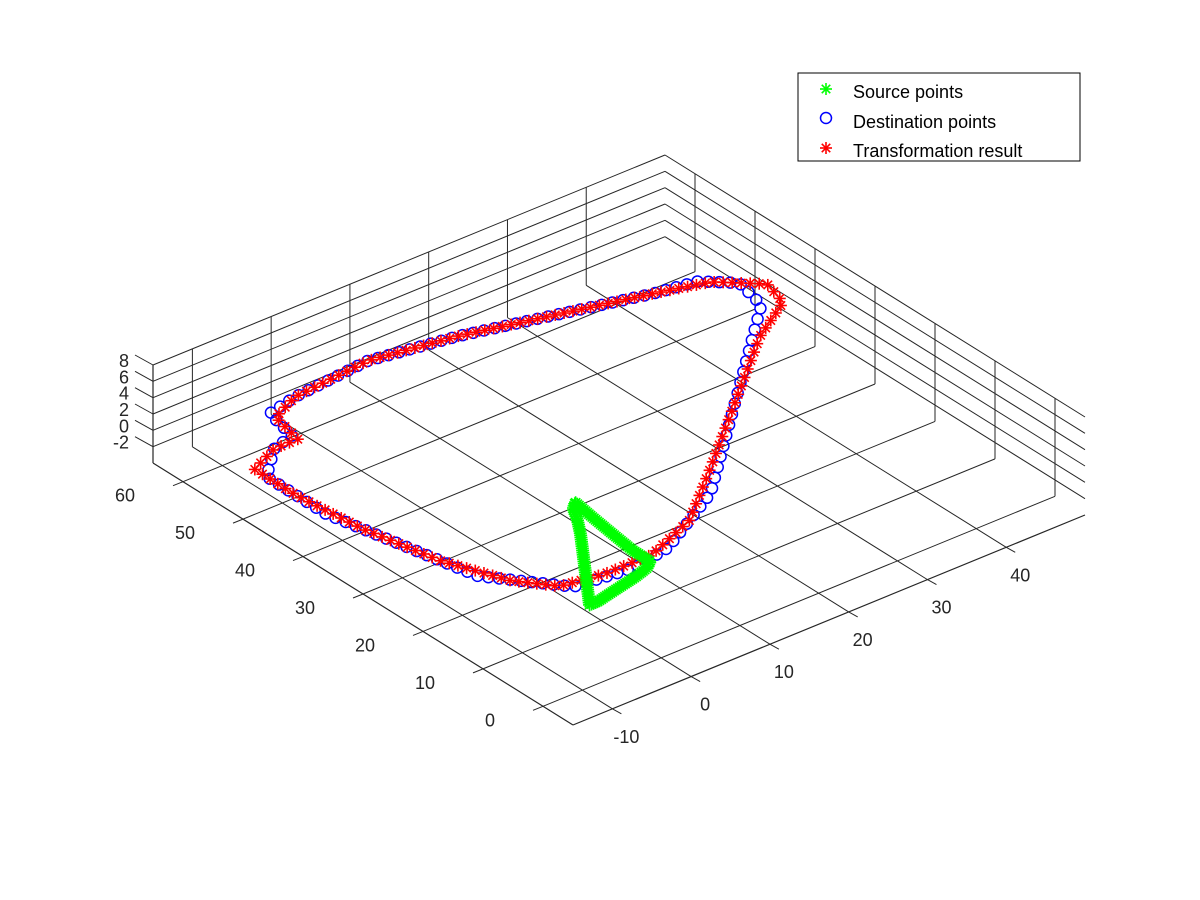 This screenshot has height=900, width=1200. What do you see at coordinates (924, 122) in the screenshot?
I see `legend-label-destination: Destination points` at bounding box center [924, 122].